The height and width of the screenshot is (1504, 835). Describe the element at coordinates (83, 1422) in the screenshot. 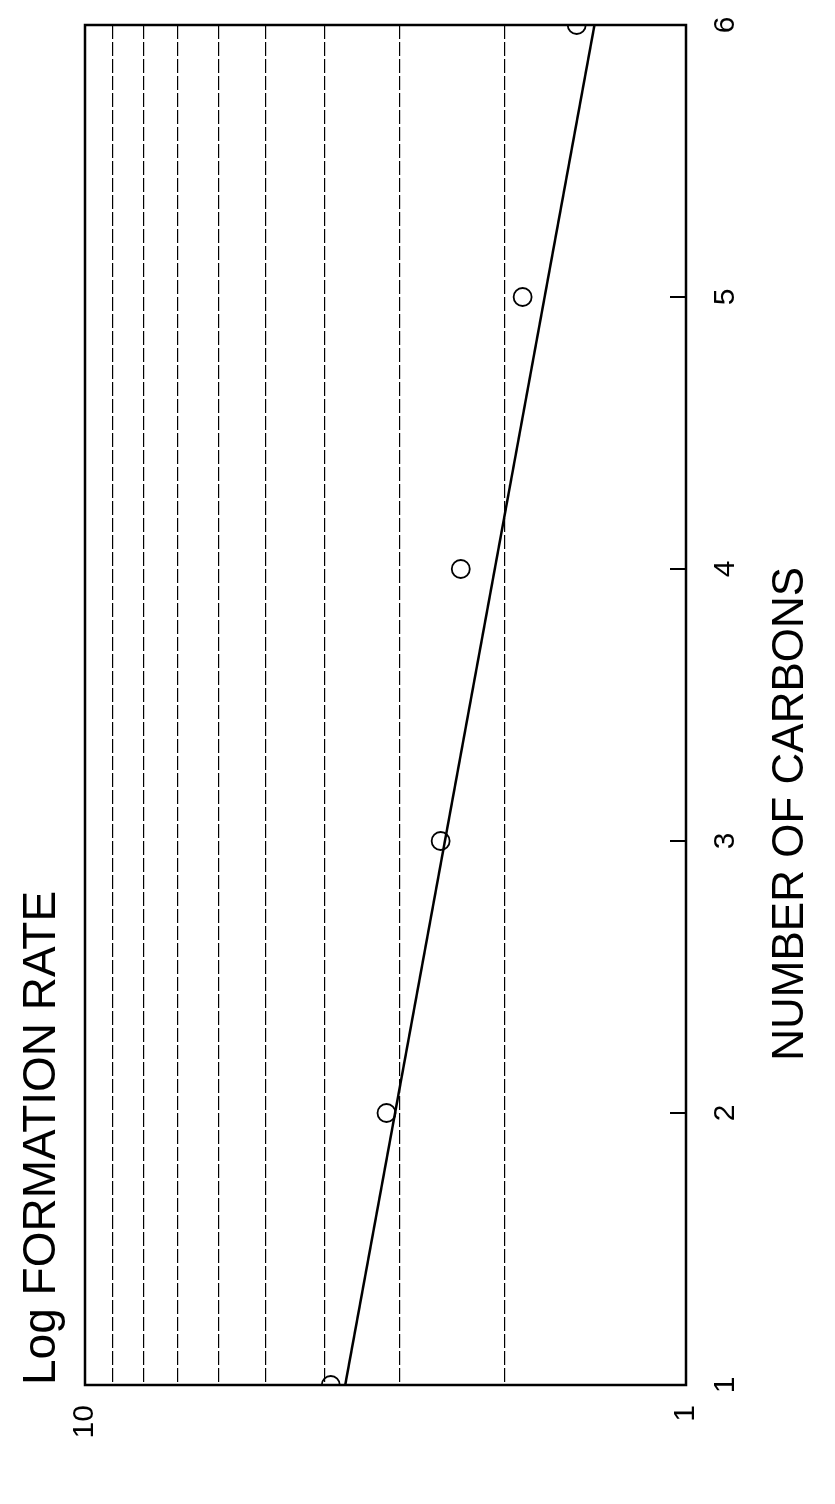

I see `x-tick-label: 10` at that location.